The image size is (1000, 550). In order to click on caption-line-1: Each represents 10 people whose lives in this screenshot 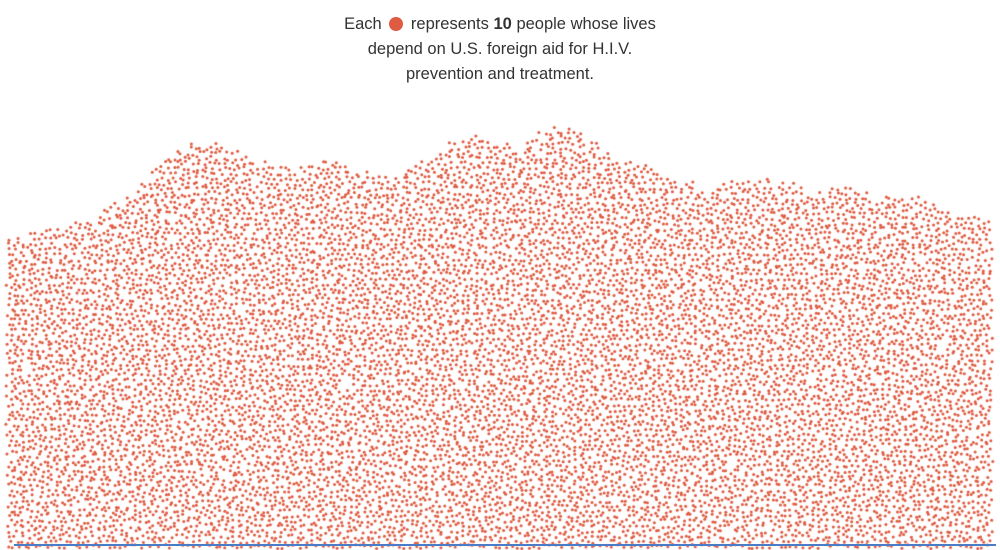, I will do `click(500, 24)`.